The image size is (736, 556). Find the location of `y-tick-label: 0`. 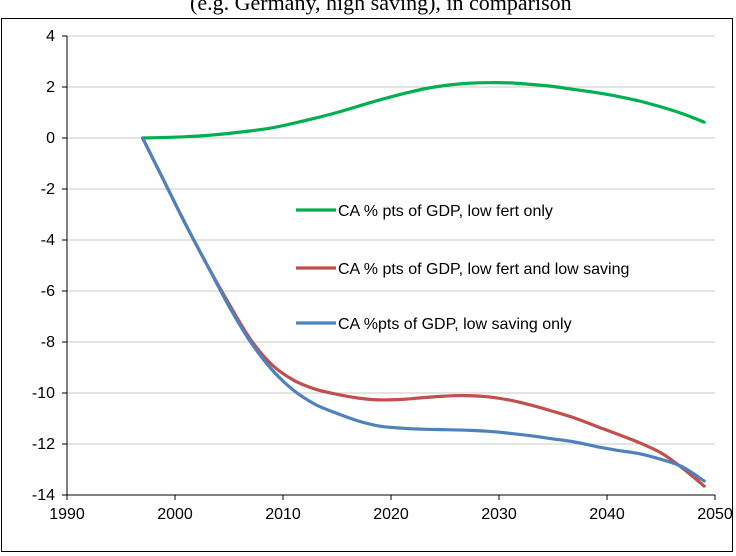

y-tick-label: 0 is located at coordinates (50, 138).